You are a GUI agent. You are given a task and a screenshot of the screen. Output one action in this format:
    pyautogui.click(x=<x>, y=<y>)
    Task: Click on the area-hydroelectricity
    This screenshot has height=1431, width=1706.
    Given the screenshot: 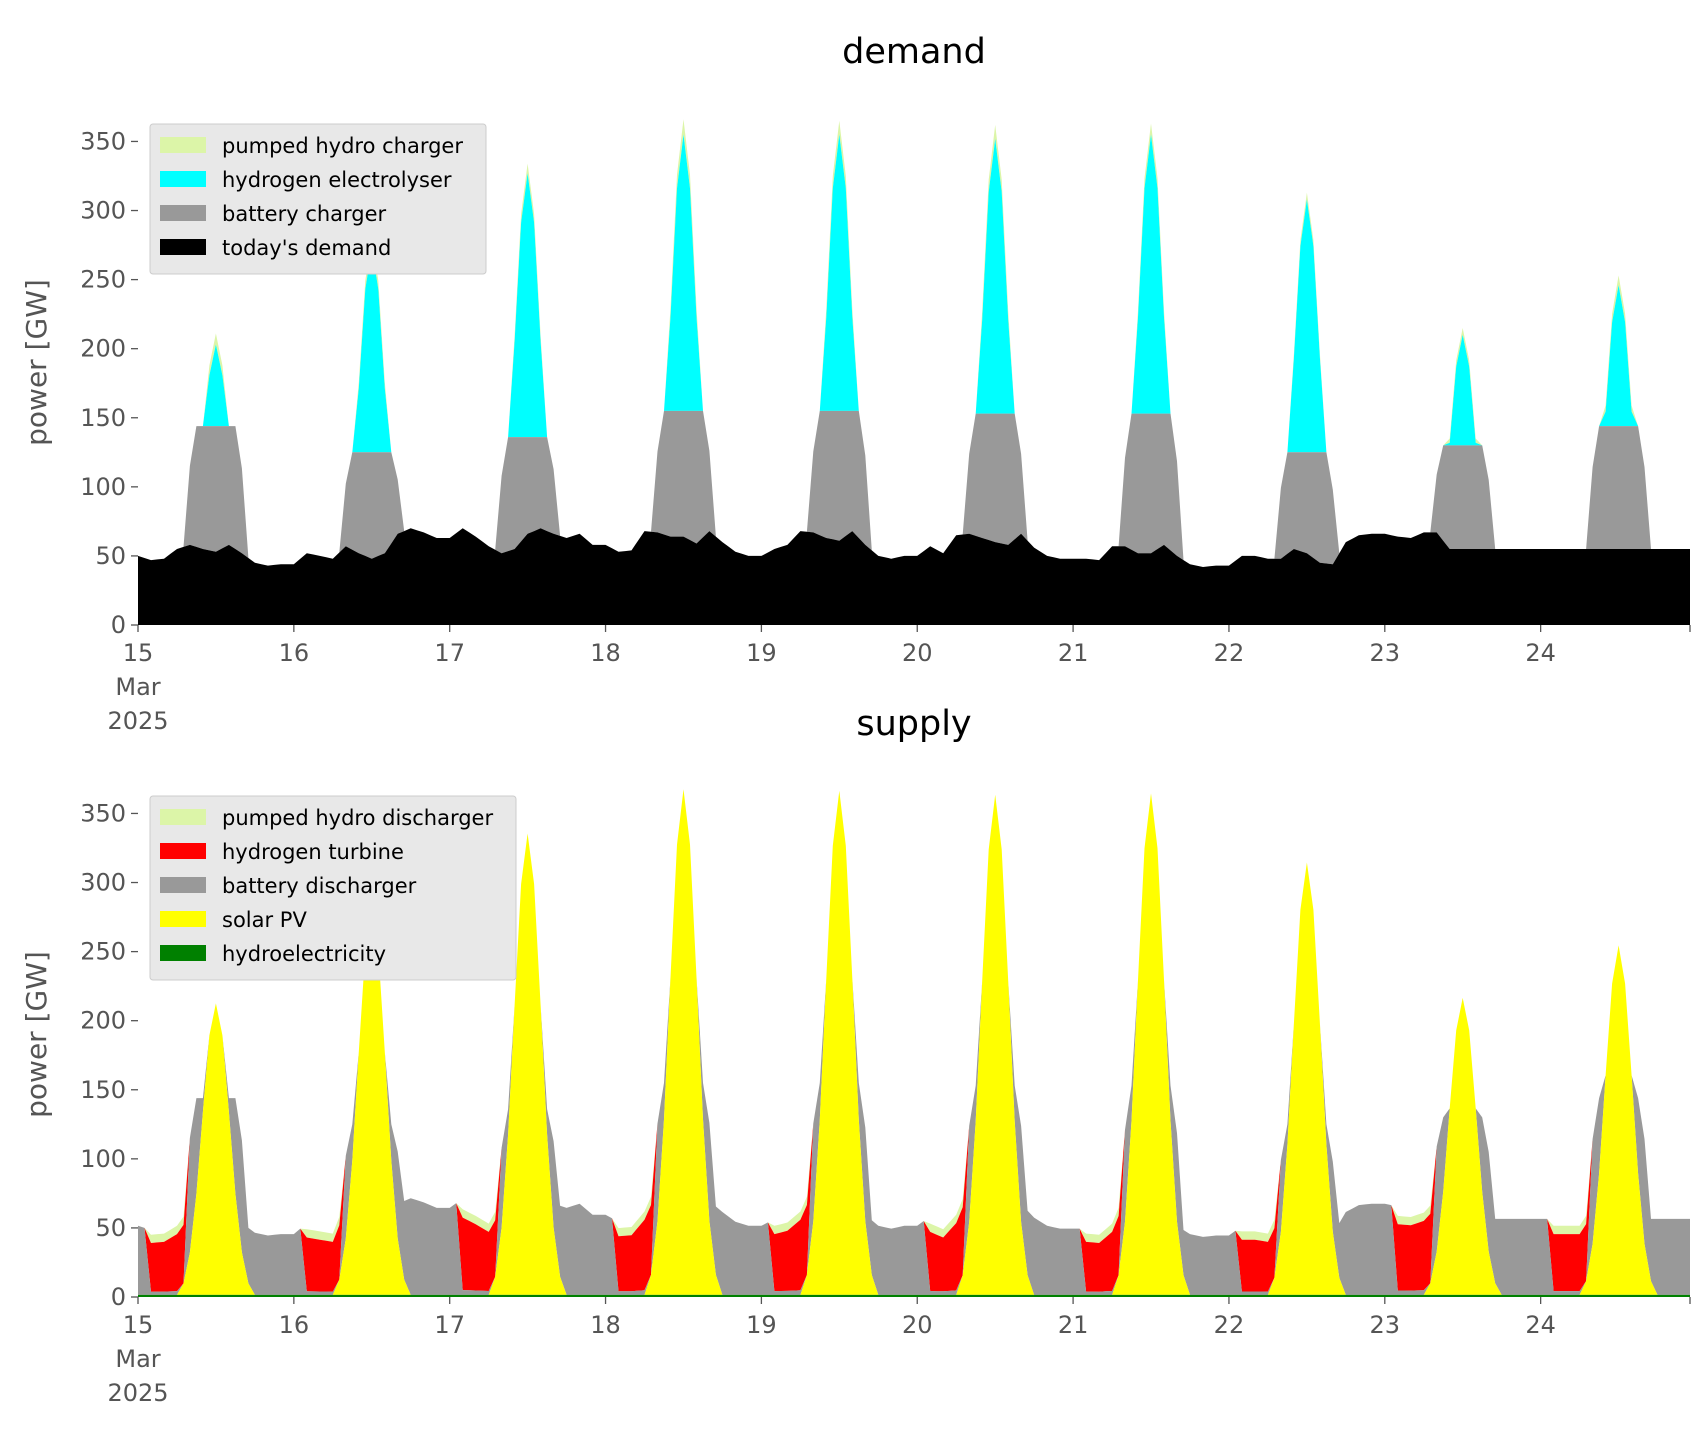 What is the action you would take?
    pyautogui.click(x=914, y=1295)
    